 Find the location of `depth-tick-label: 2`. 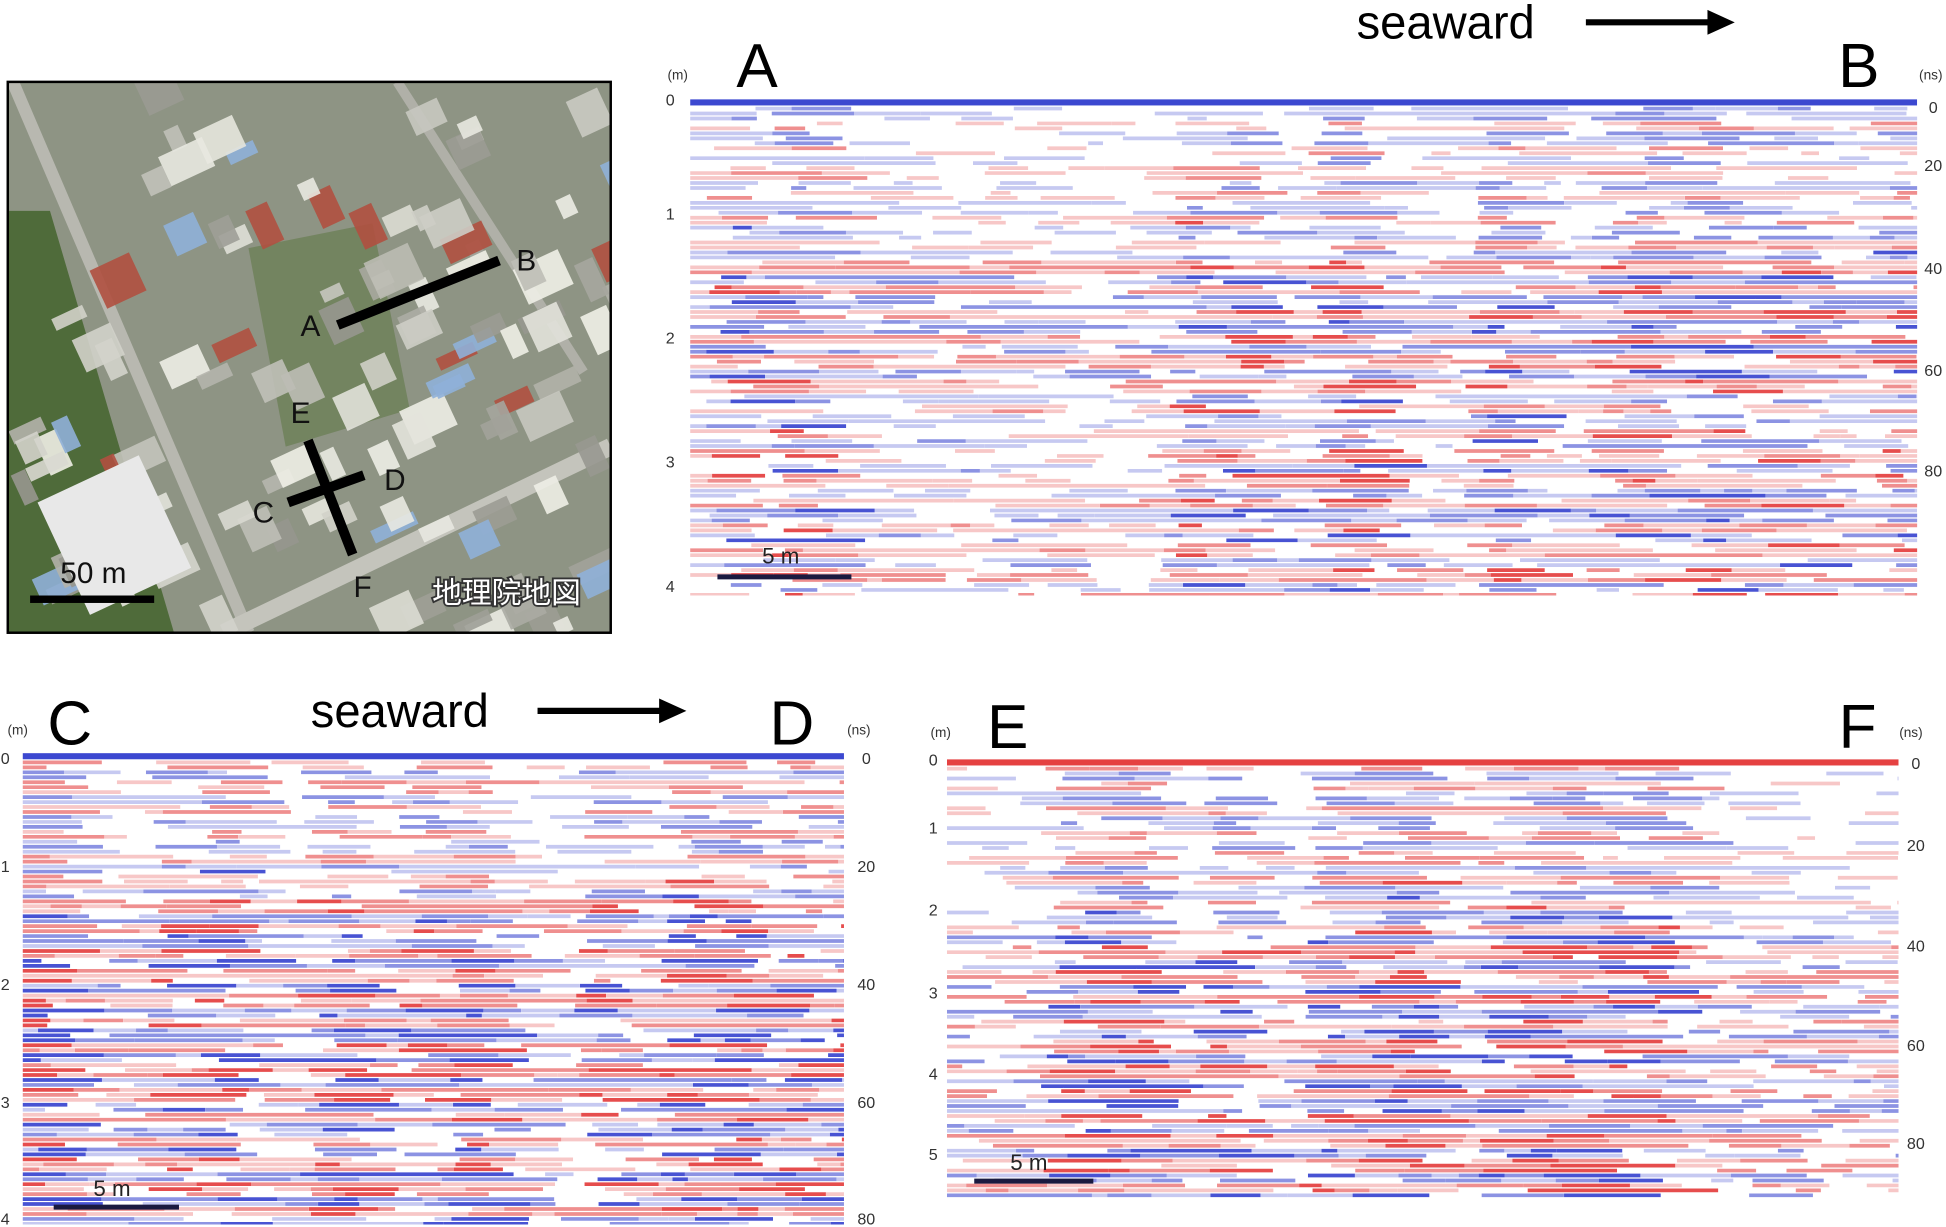

depth-tick-label: 2 is located at coordinates (933, 911).